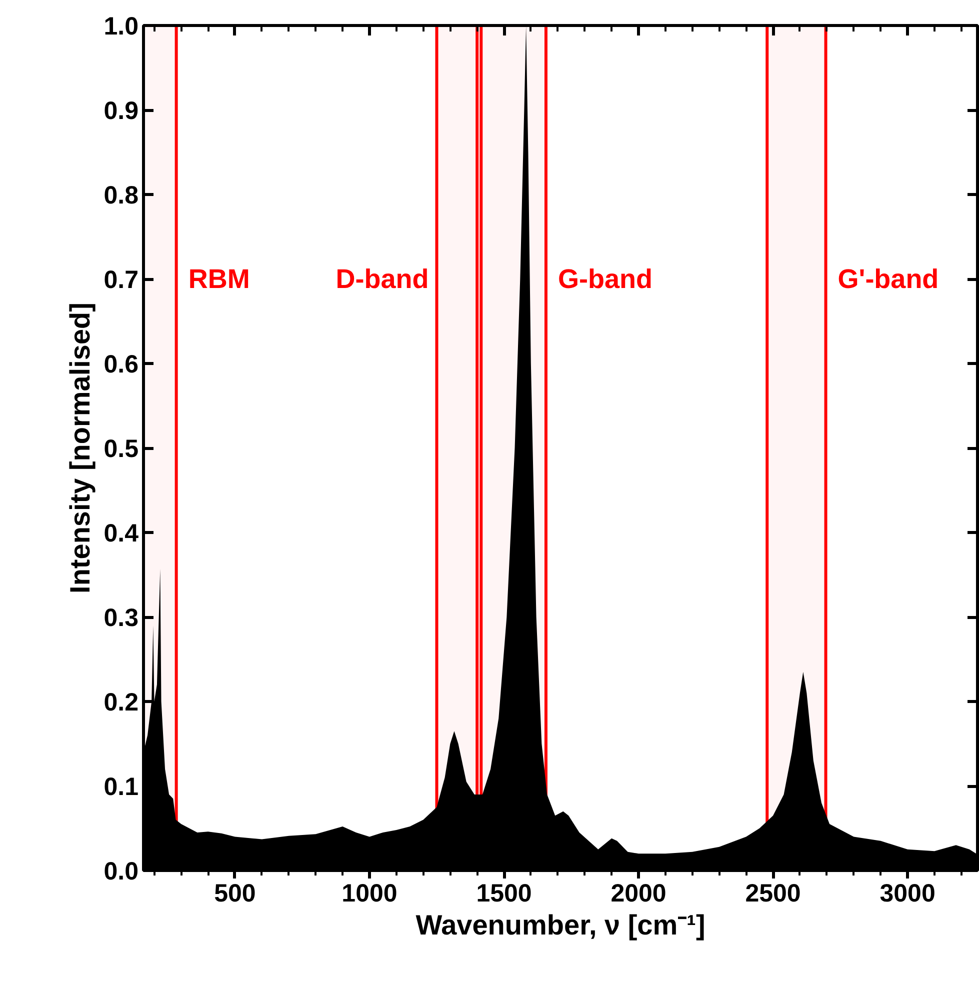  I want to click on x-axis-title: Wavenumber, ν [cm⁻¹], so click(561, 925).